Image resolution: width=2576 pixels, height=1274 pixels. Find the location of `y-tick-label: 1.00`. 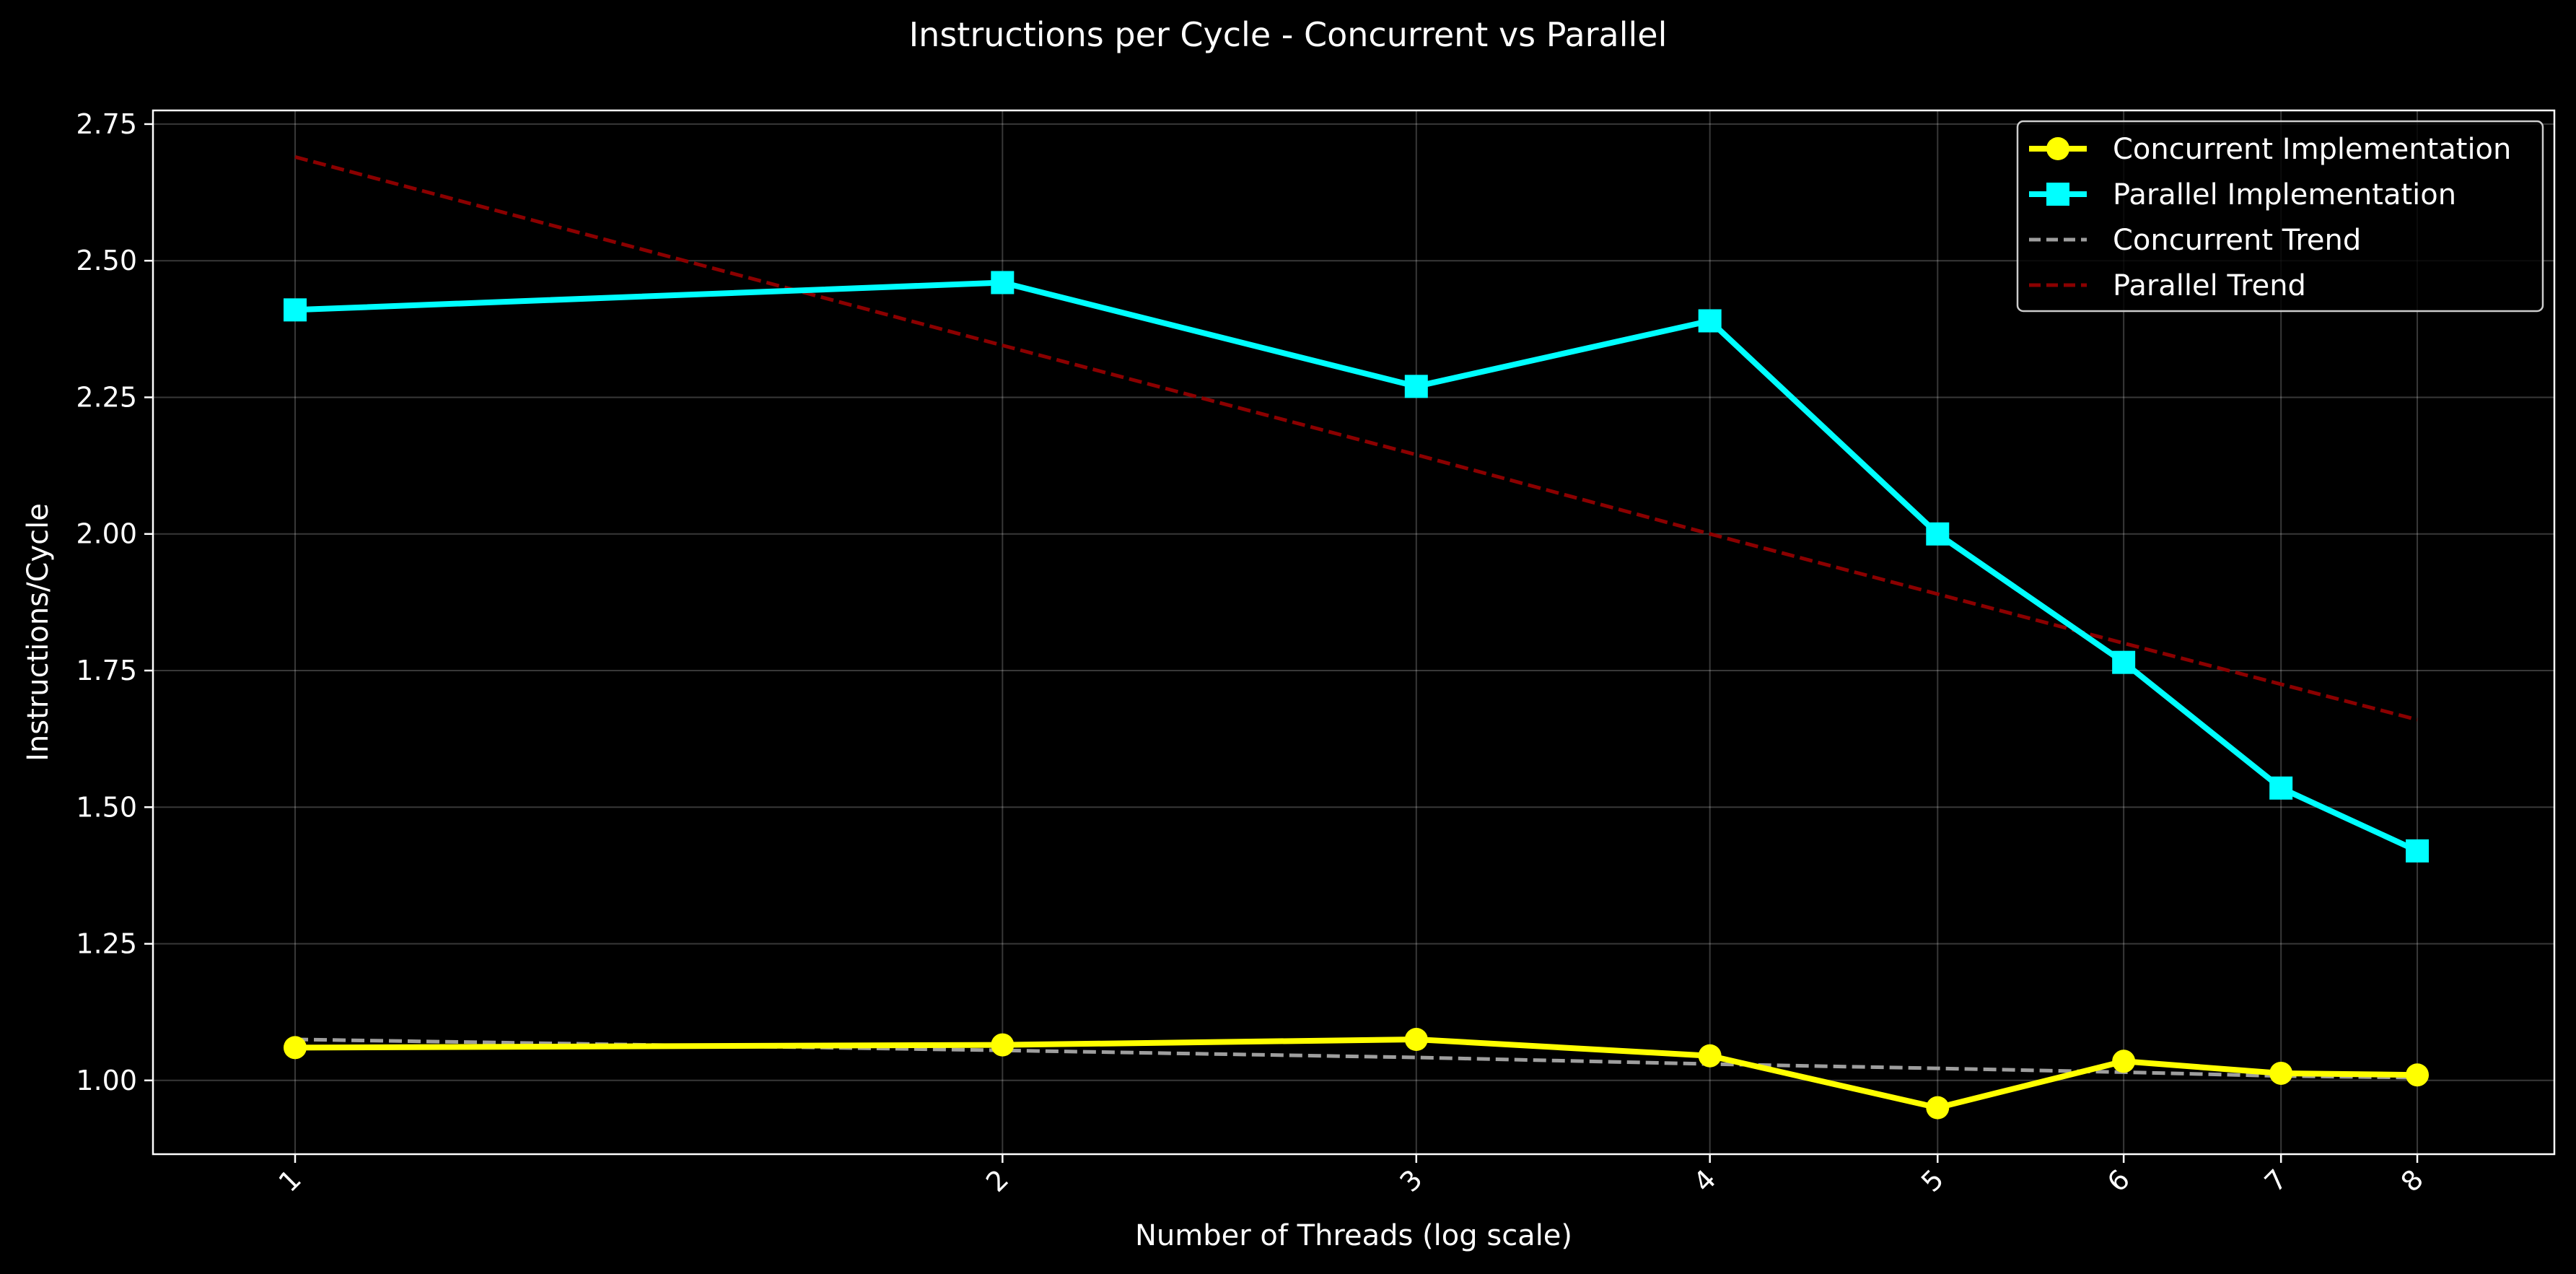

y-tick-label: 1.00 is located at coordinates (107, 1080).